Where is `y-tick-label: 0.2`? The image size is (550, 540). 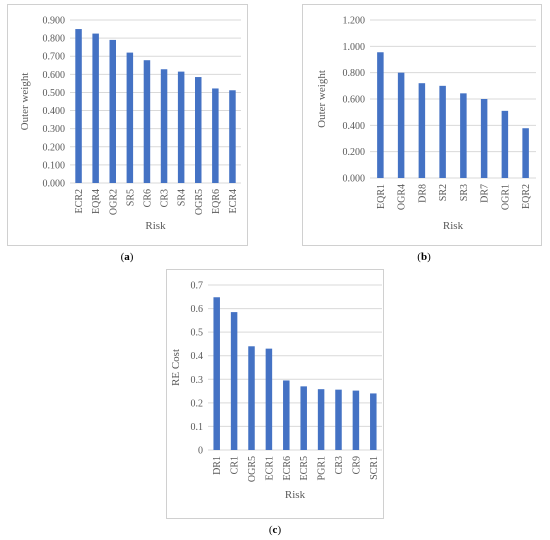
y-tick-label: 0.2 is located at coordinates (197, 403).